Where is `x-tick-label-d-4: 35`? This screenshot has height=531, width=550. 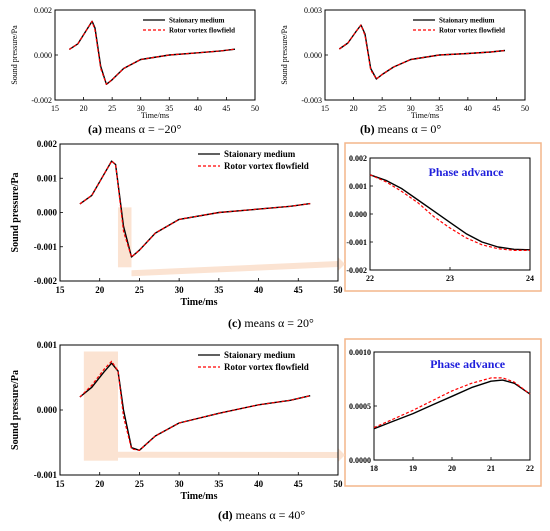 x-tick-label-d-4: 35 is located at coordinates (219, 484).